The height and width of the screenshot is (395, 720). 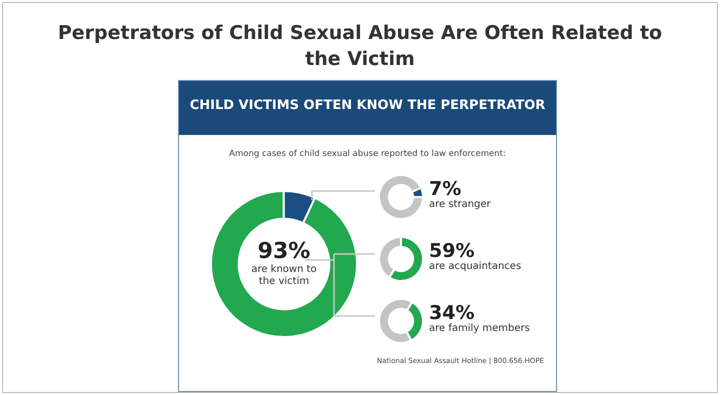 What do you see at coordinates (284, 276) in the screenshot?
I see `slice-label: are known to the victim` at bounding box center [284, 276].